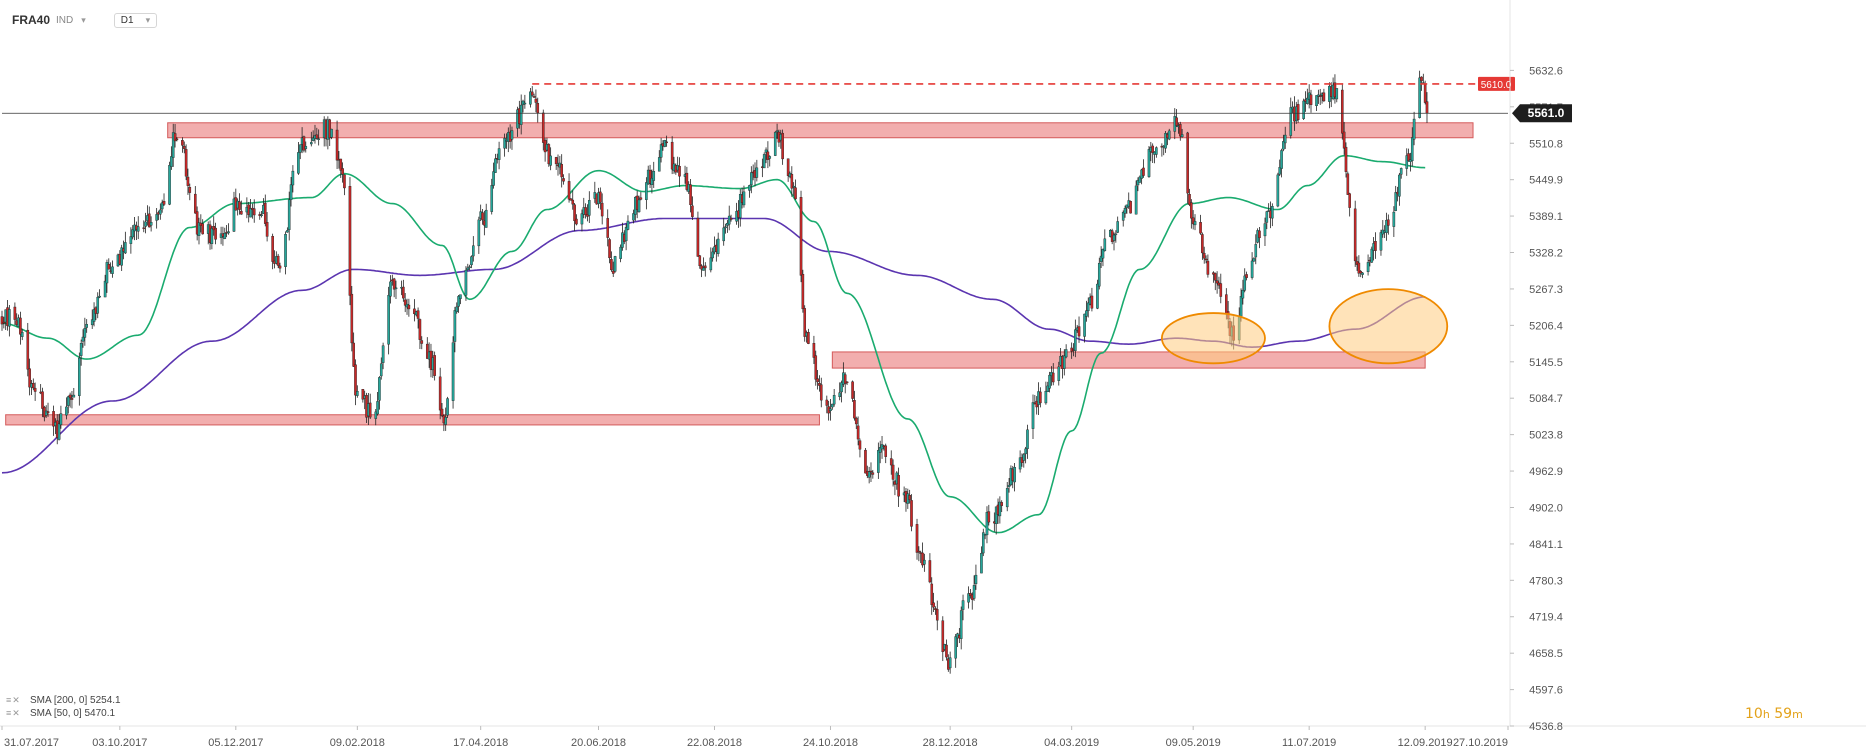 This screenshot has height=756, width=1866. I want to click on symbol-label: FRA40, so click(31, 20).